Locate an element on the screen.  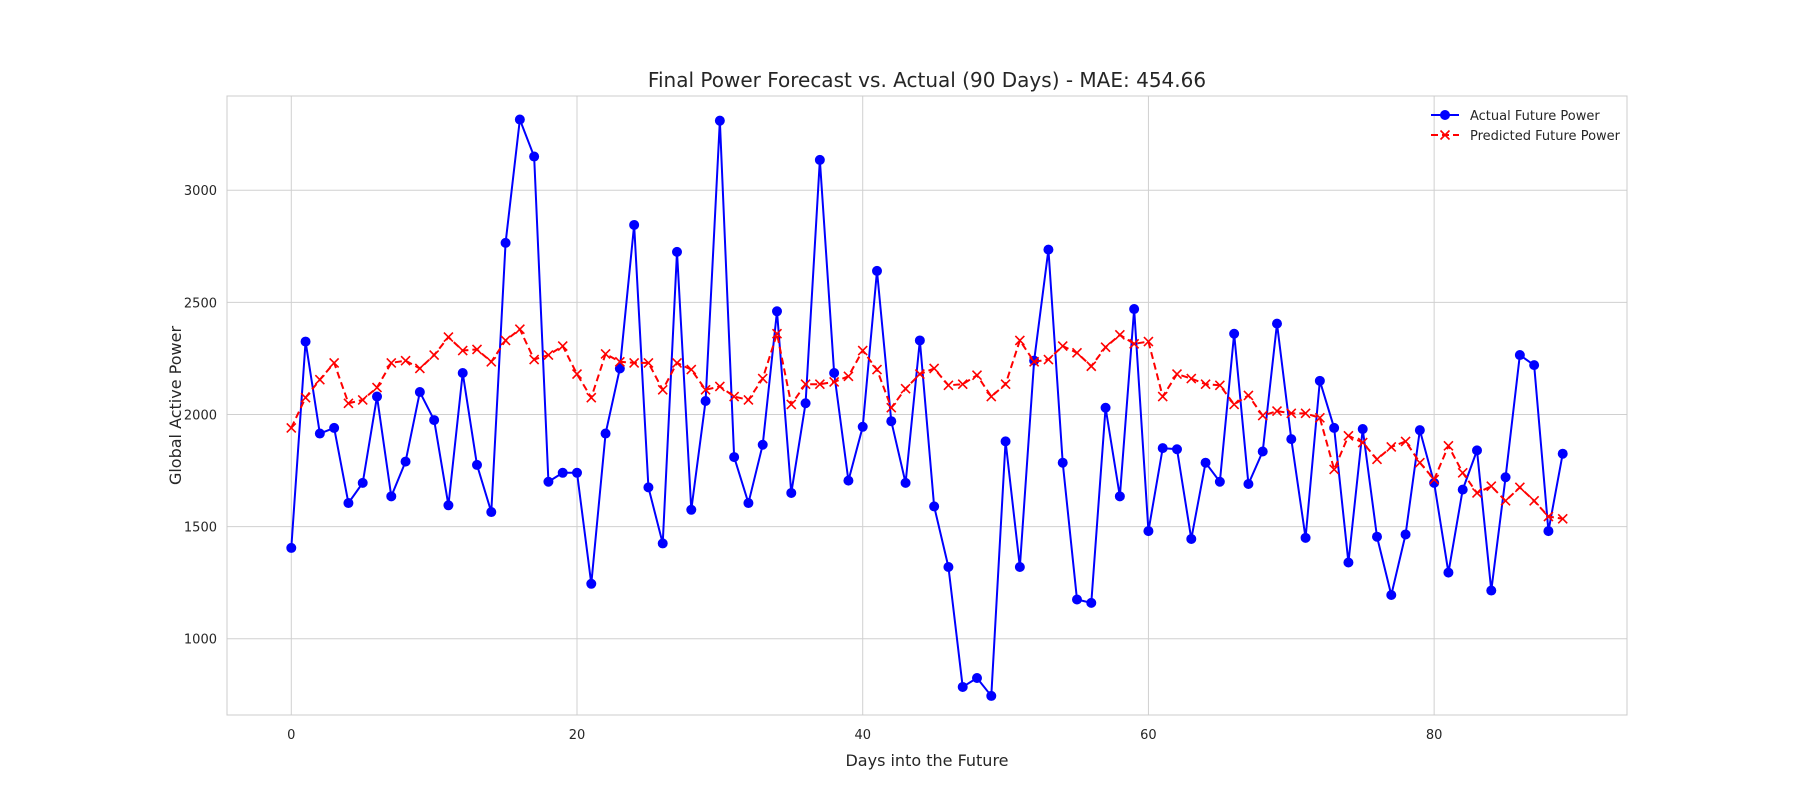
y-tick-label: 2500 is located at coordinates (200, 303).